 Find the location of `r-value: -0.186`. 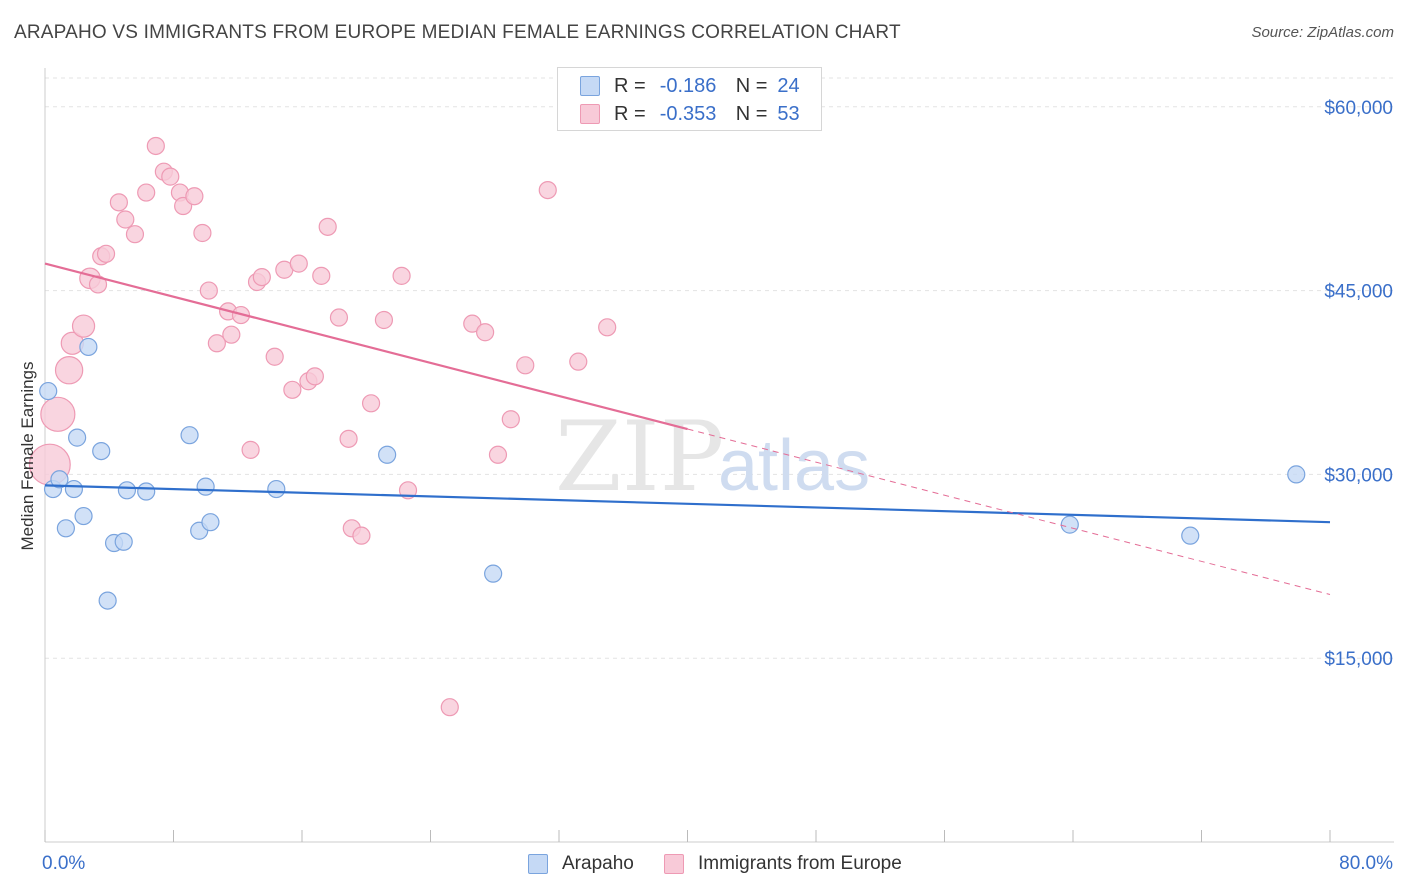

r-value: -0.186 is located at coordinates (688, 85).